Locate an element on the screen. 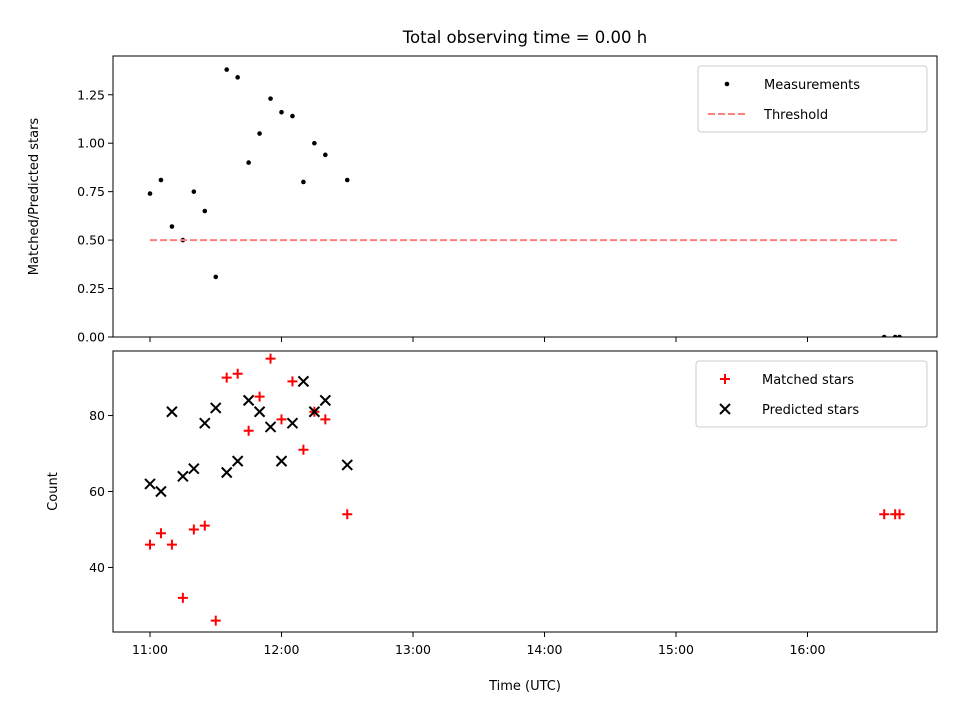  y-tick-label: 60 is located at coordinates (97, 491).